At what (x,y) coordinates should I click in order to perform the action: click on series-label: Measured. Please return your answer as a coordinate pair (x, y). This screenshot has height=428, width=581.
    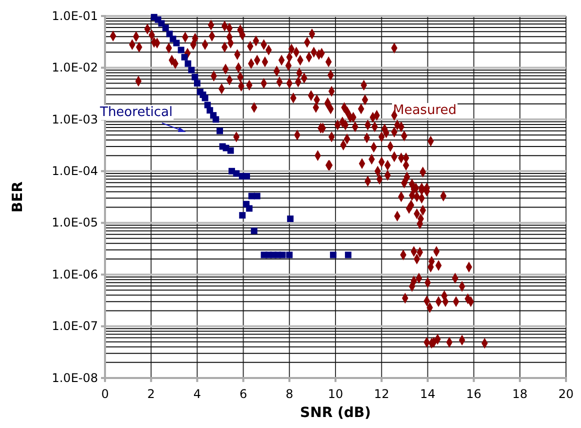
    Looking at the image, I should click on (425, 110).